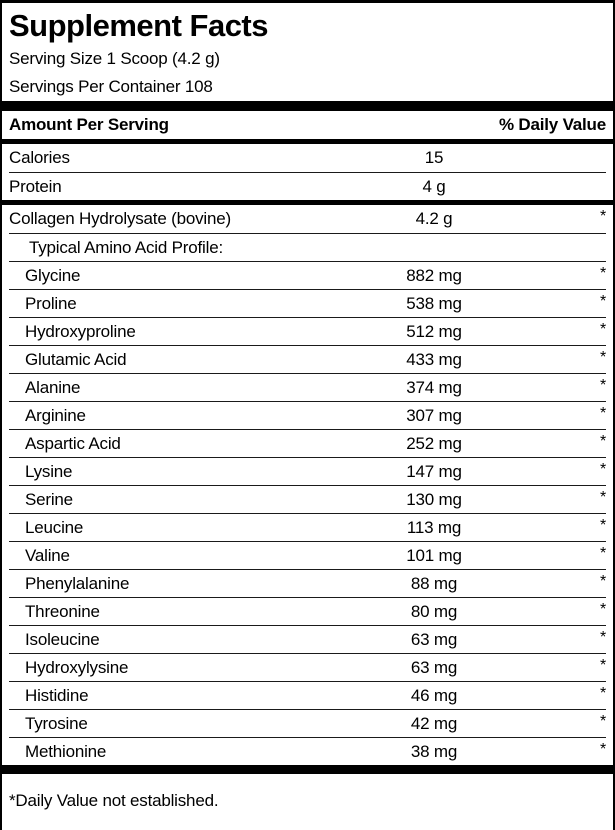 The height and width of the screenshot is (830, 615). Describe the element at coordinates (307, 611) in the screenshot. I see `table-row: Threonine 80 mg *` at that location.